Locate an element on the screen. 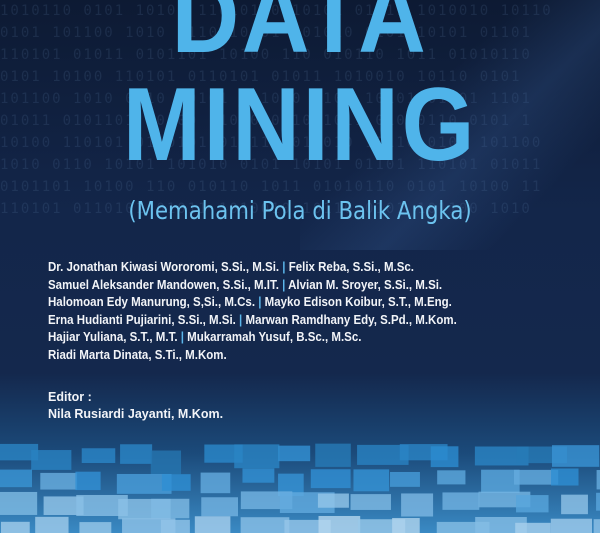 The height and width of the screenshot is (533, 600). author-name: Mayko Edison Koibur, S.T., M.Eng. is located at coordinates (358, 302).